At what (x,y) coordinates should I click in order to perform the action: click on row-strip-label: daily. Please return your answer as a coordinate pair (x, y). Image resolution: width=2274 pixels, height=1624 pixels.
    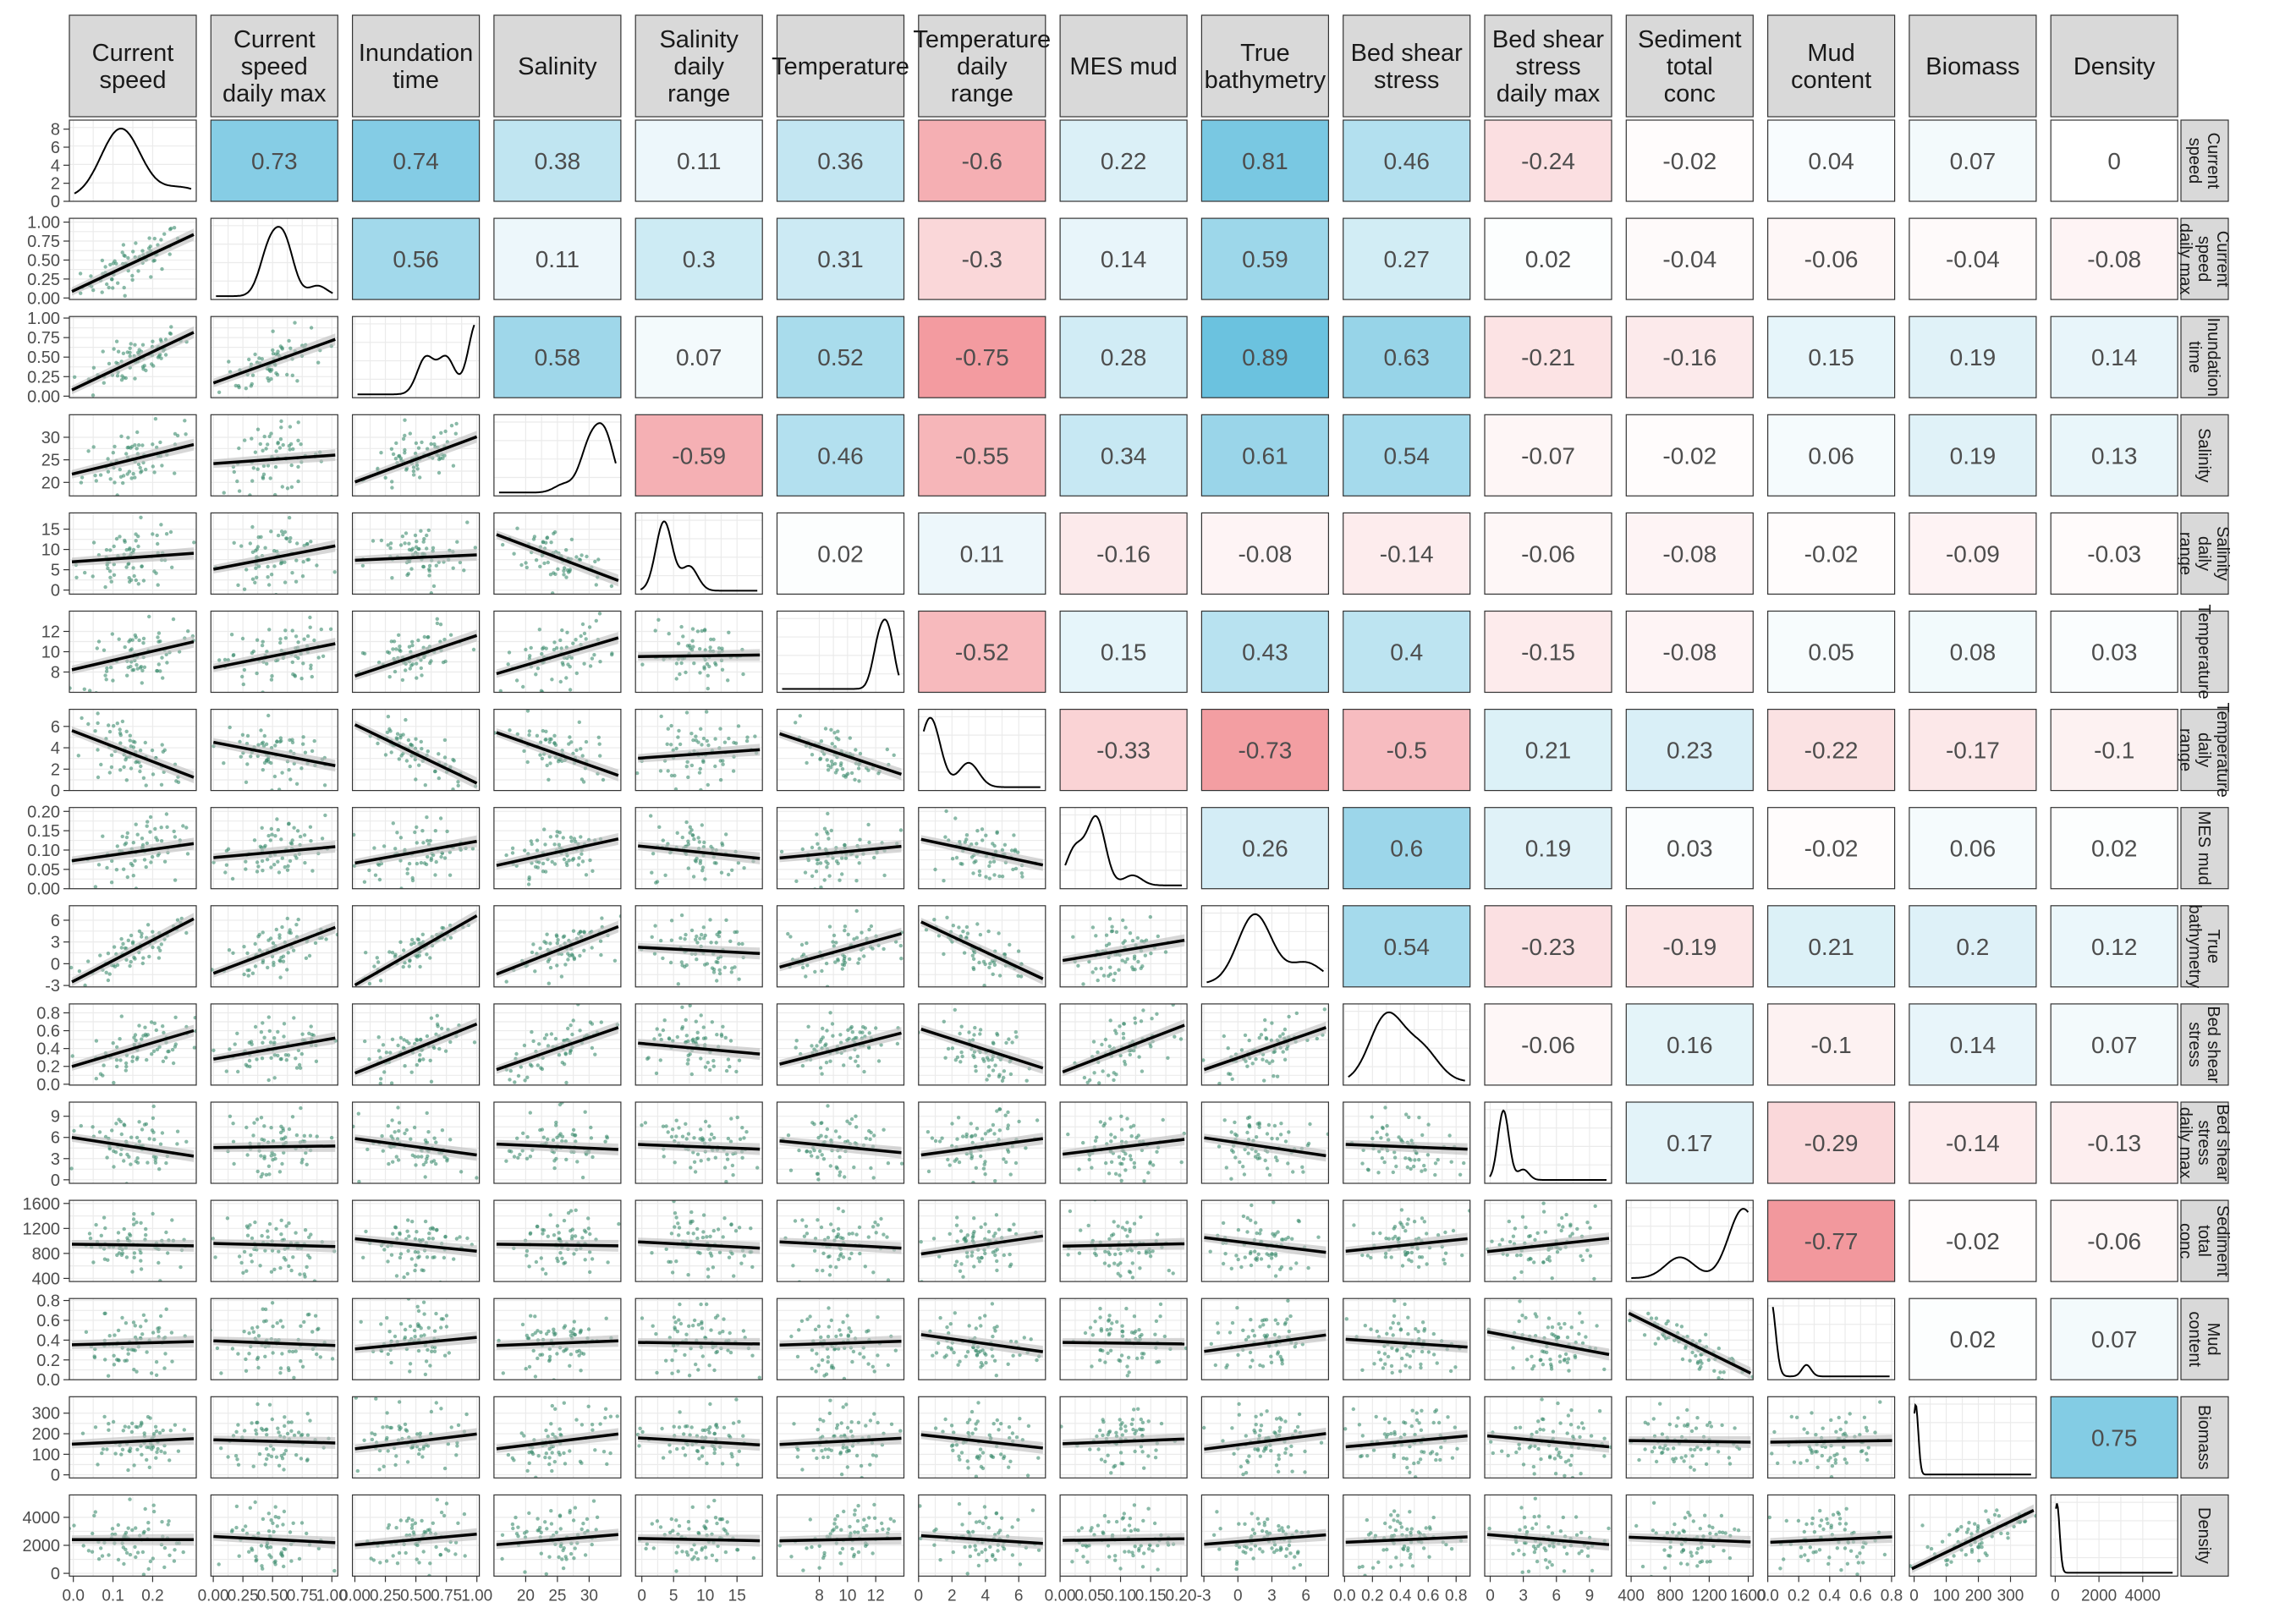
    Looking at the image, I should click on (2203, 553).